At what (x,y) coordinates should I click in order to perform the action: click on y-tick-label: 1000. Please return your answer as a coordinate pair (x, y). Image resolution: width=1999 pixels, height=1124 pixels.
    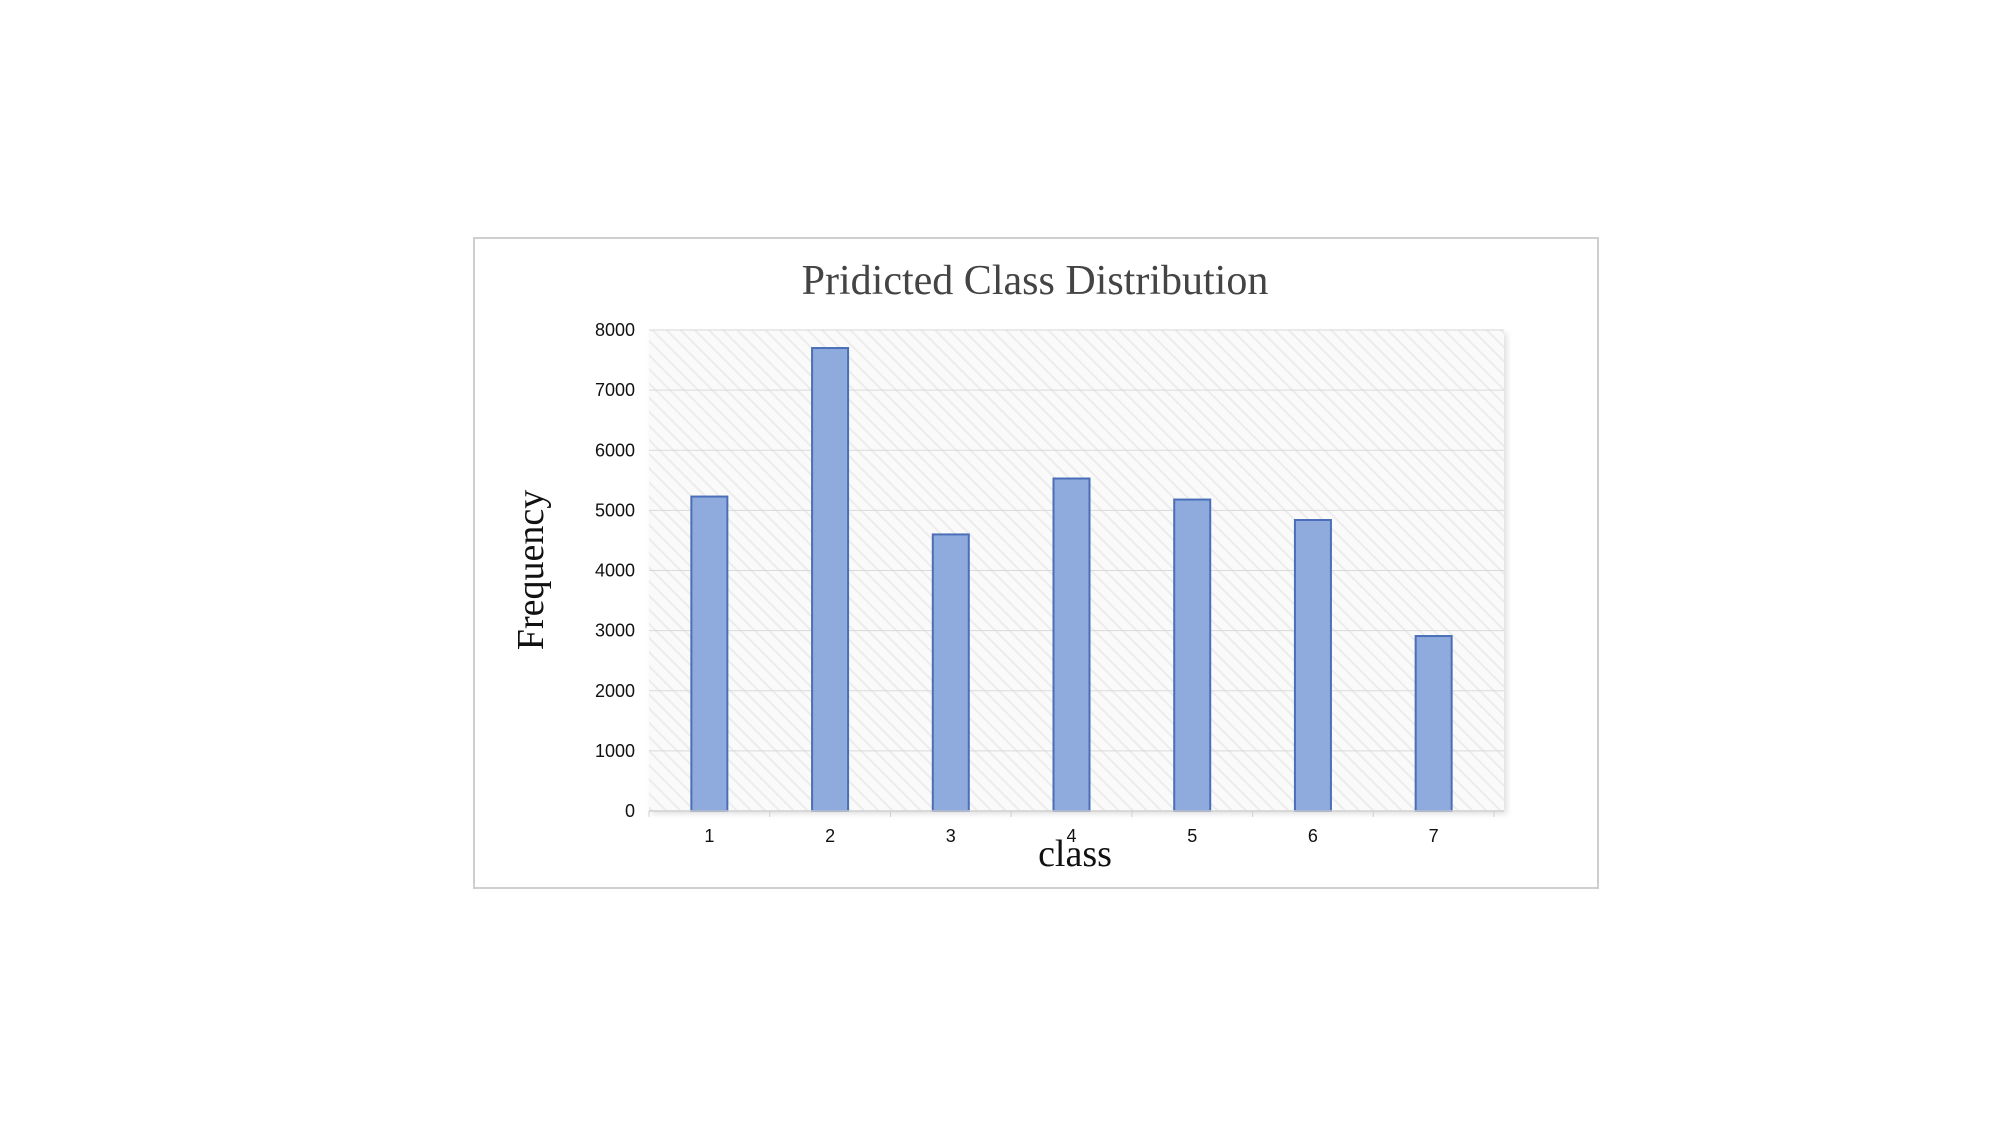
    Looking at the image, I should click on (615, 751).